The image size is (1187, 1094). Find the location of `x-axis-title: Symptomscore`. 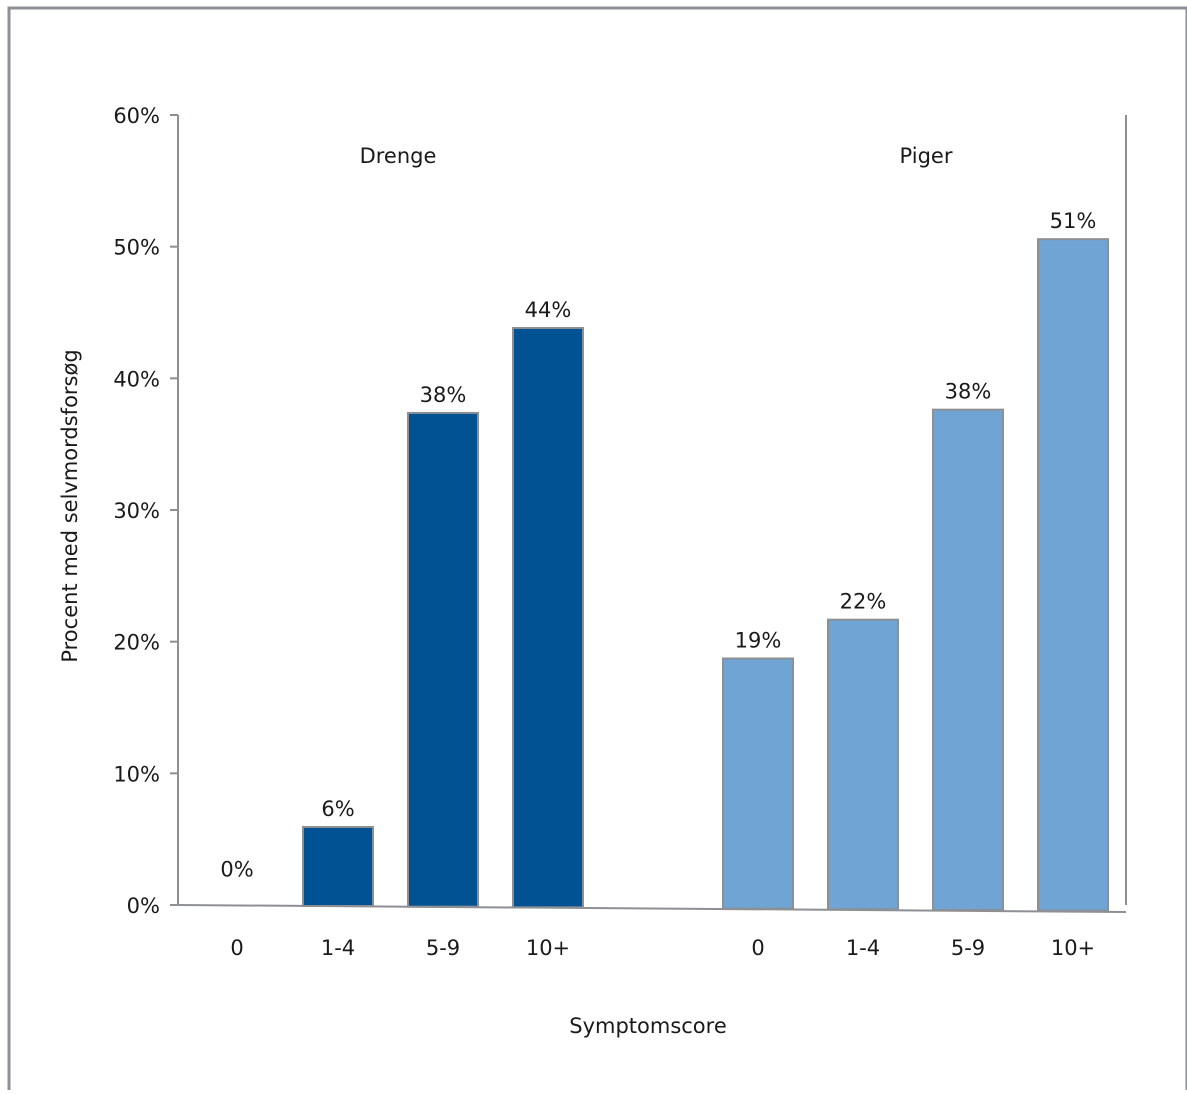

x-axis-title: Symptomscore is located at coordinates (648, 1026).